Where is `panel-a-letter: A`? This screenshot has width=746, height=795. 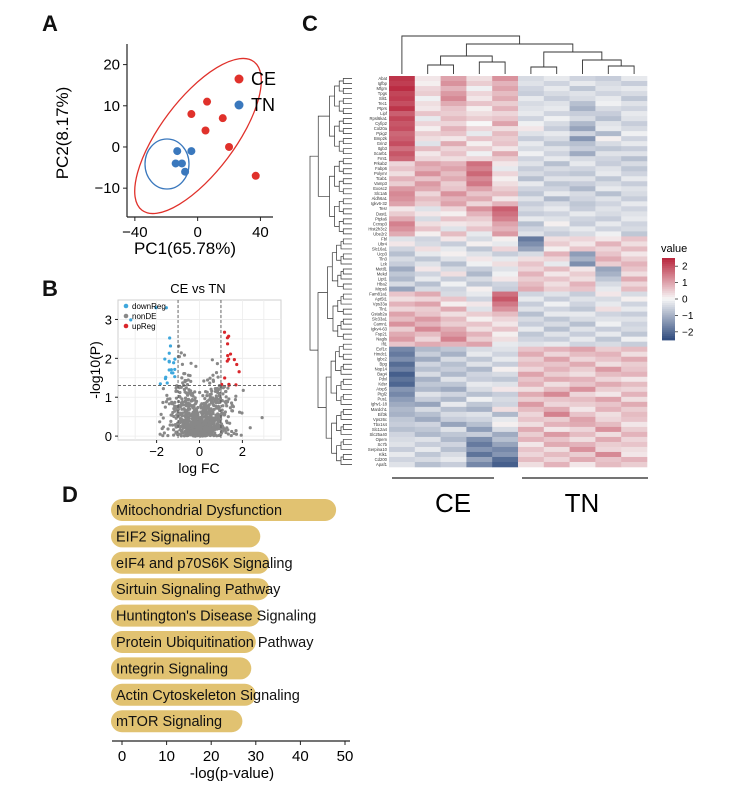 panel-a-letter: A is located at coordinates (50, 23).